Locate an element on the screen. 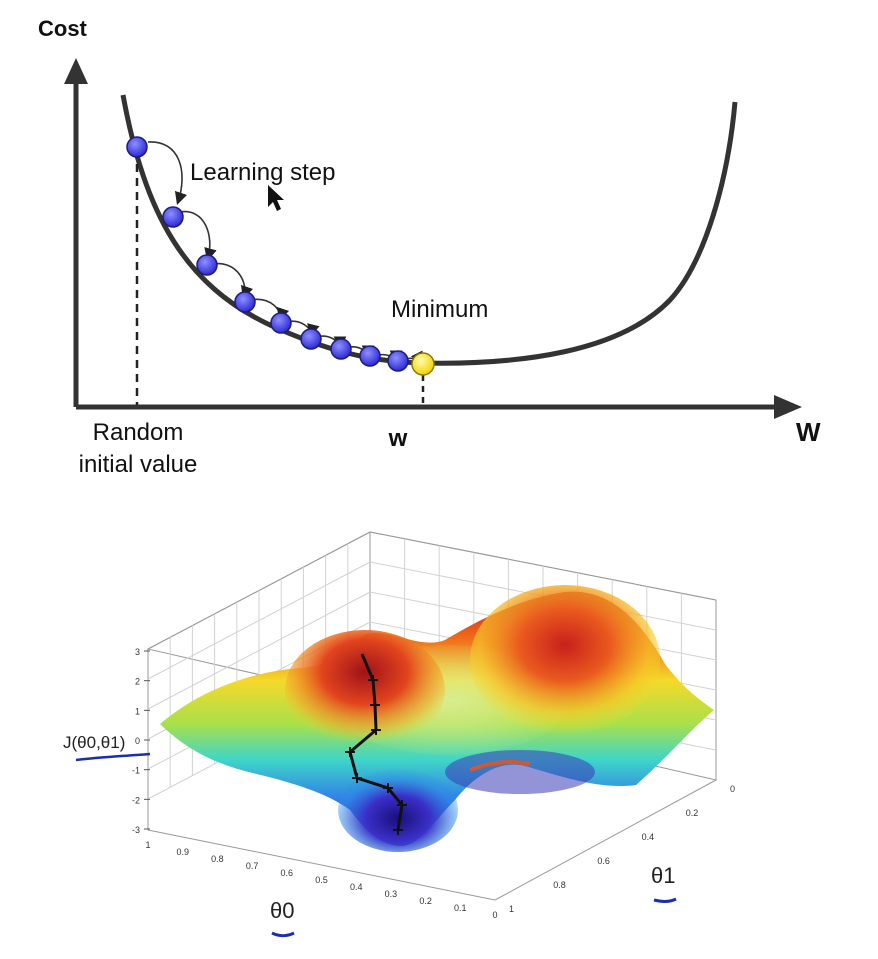 The height and width of the screenshot is (959, 878). theta1-tick-label: 0.4 is located at coordinates (648, 837).